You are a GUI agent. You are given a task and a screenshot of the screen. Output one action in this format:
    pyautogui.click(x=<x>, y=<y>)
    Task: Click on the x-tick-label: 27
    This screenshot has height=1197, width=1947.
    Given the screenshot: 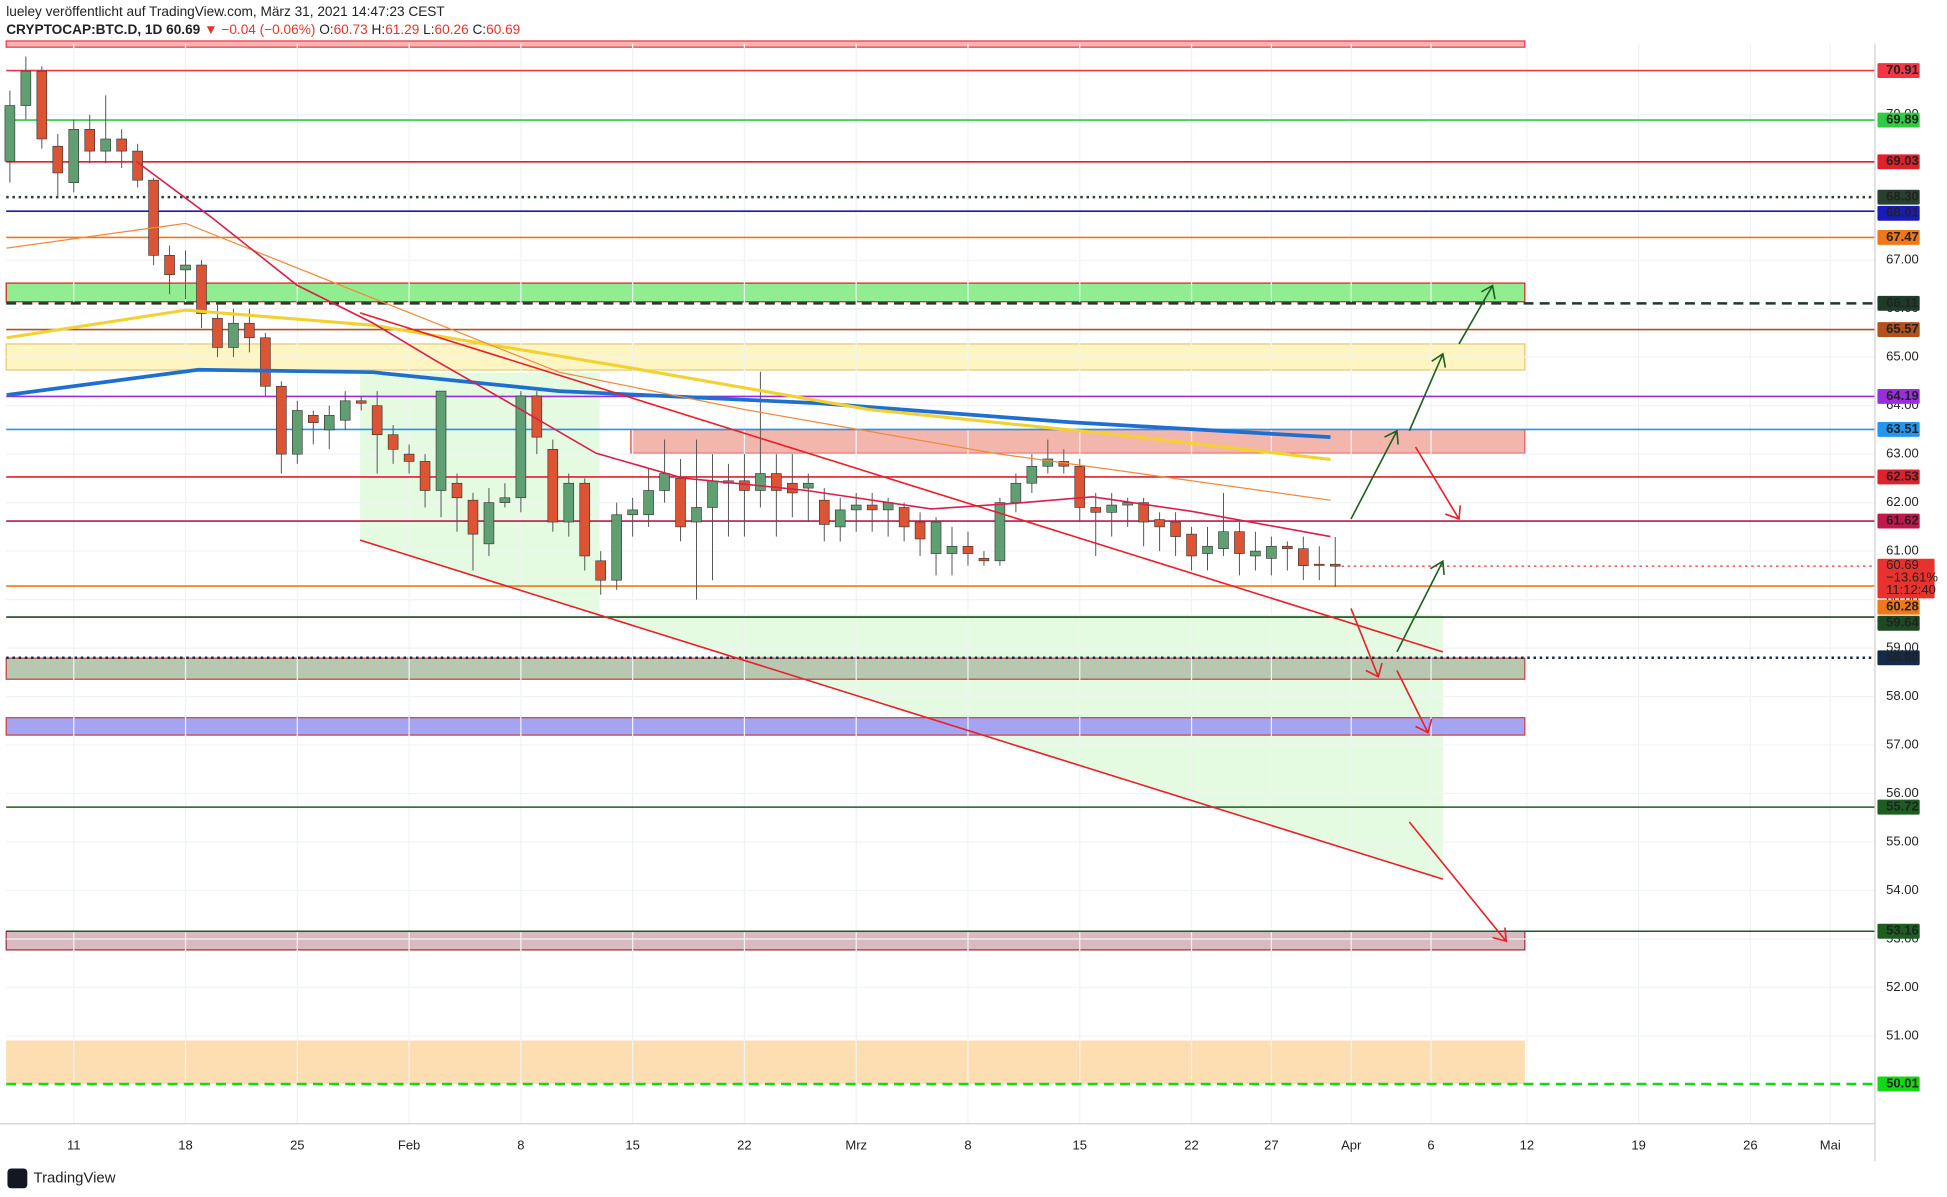 What is the action you would take?
    pyautogui.click(x=1271, y=1145)
    